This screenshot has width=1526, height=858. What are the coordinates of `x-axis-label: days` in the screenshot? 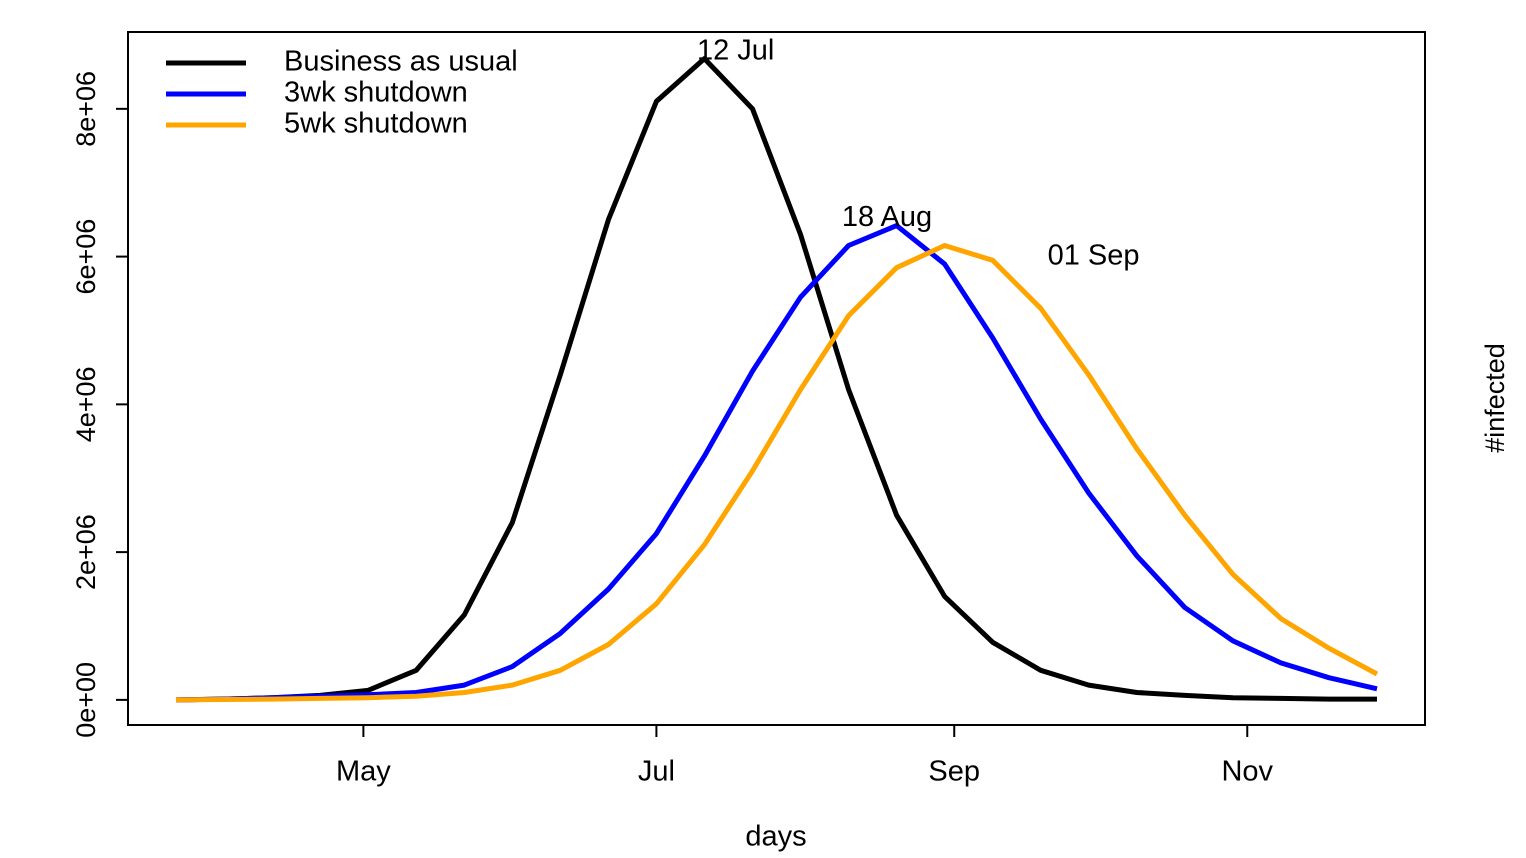 It's located at (775, 837).